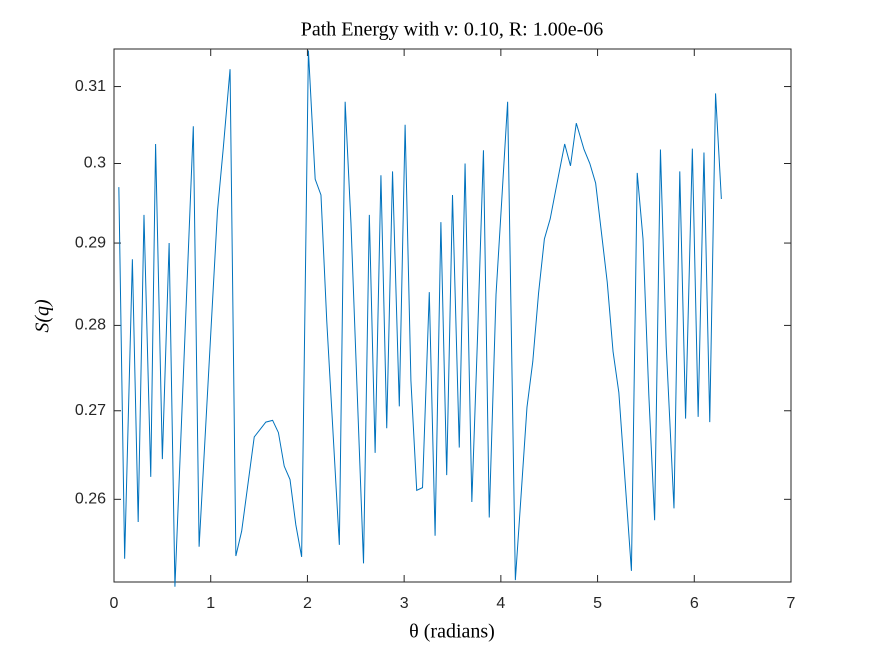 The width and height of the screenshot is (875, 656). I want to click on x-axis-label: θ (radians), so click(452, 632).